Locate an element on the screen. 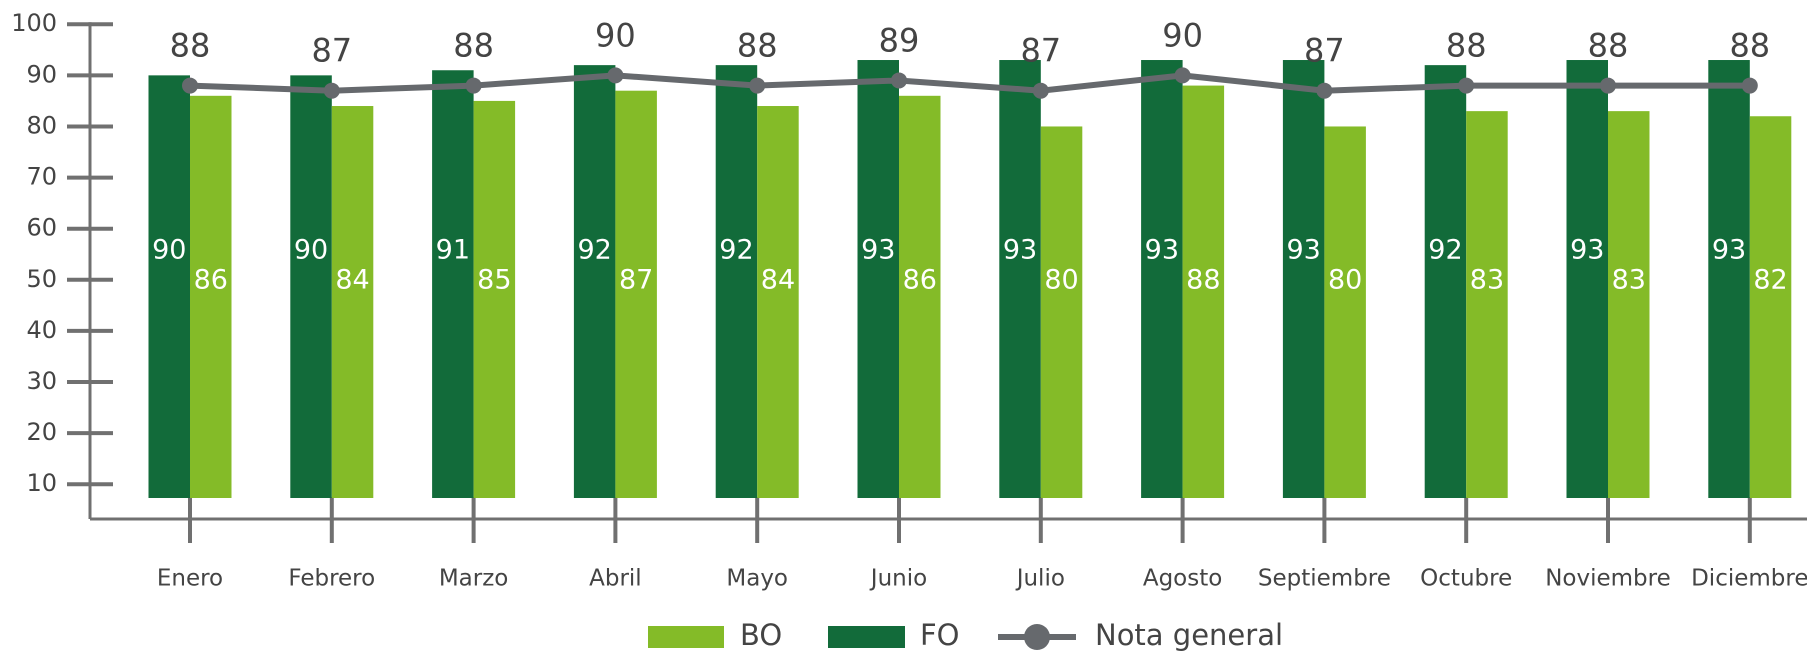 The height and width of the screenshot is (653, 1807). data-label-fo: 91 is located at coordinates (453, 250).